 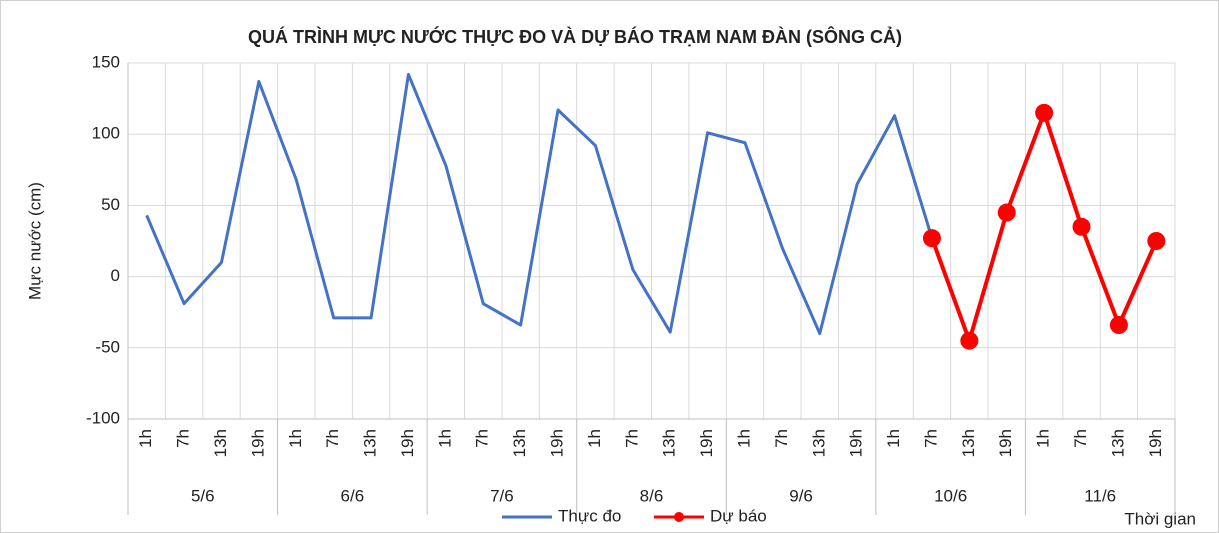 What do you see at coordinates (652, 495) in the screenshot?
I see `group-label: 8/6` at bounding box center [652, 495].